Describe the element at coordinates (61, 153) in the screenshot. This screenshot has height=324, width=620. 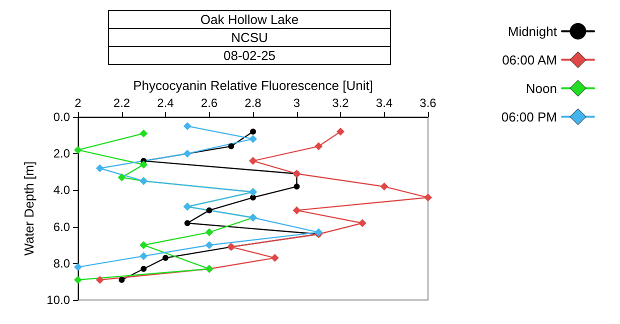
I see `y-tick-label: 2.0` at that location.